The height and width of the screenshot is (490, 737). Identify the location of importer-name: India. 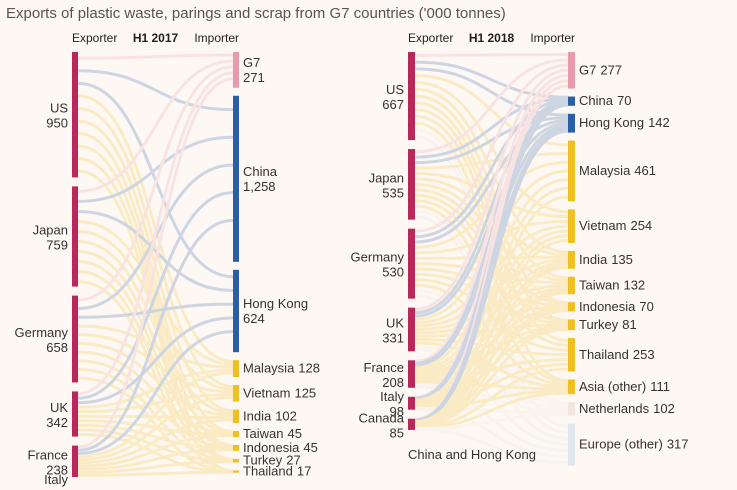
(593, 259).